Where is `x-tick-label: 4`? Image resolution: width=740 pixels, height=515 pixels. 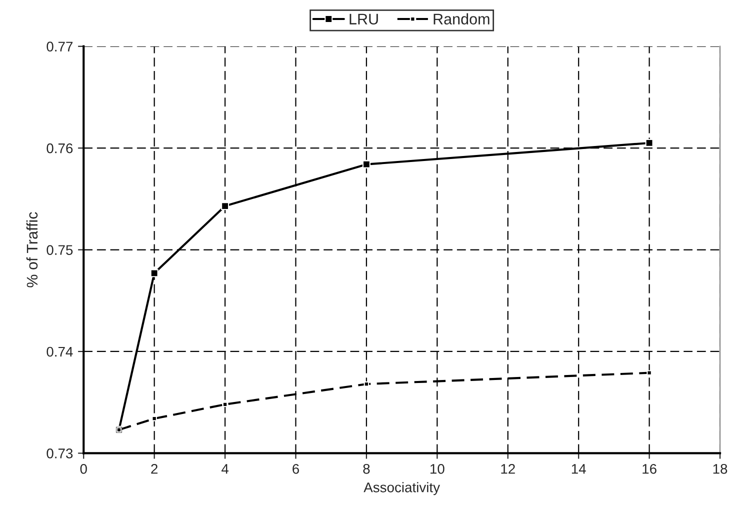
x-tick-label: 4 is located at coordinates (225, 469).